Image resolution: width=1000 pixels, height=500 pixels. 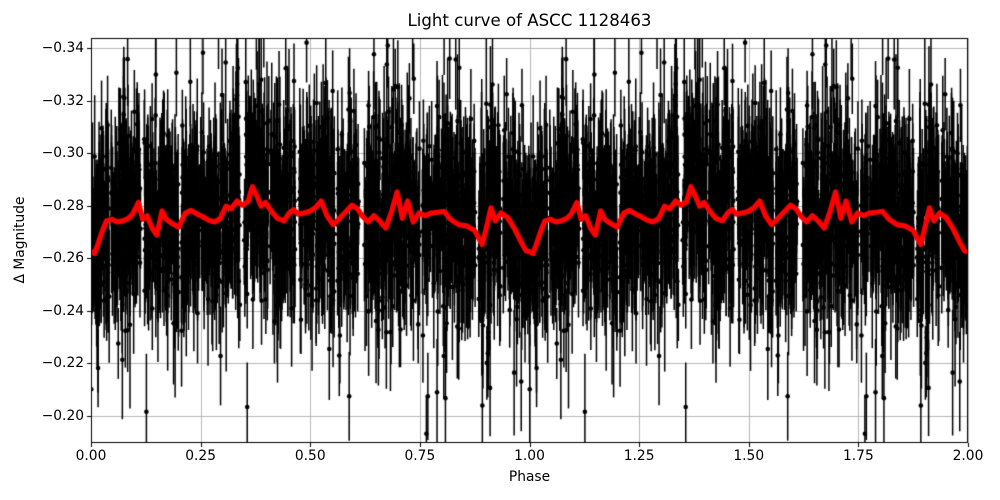 What do you see at coordinates (62, 47) in the screenshot?
I see `y-tick-label: −0.34` at bounding box center [62, 47].